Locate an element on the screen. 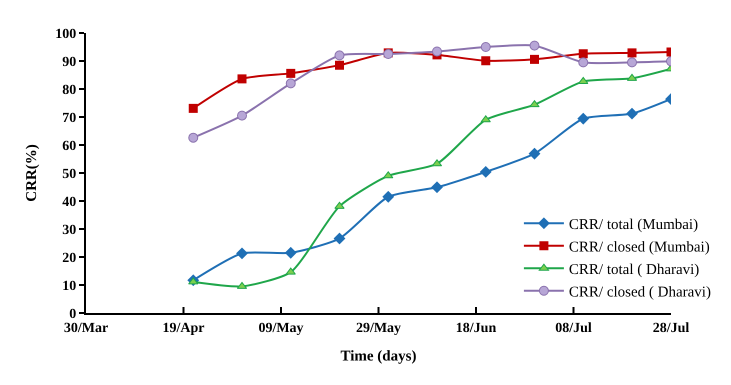 This screenshot has height=385, width=731. x-tick-label: 29/May is located at coordinates (379, 328).